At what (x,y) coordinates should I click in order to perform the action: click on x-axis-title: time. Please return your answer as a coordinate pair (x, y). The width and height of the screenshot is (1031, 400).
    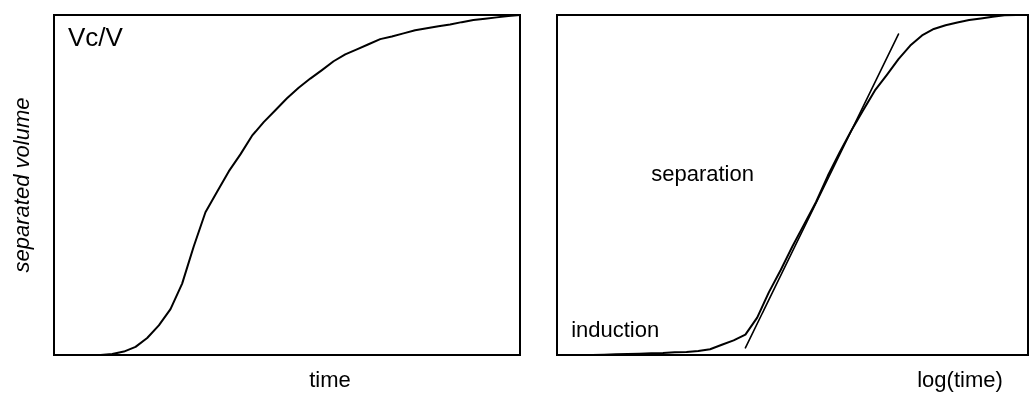
    Looking at the image, I should click on (330, 380).